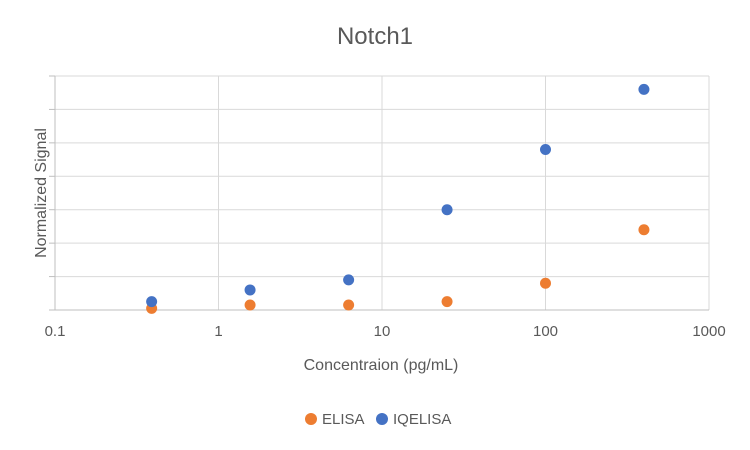 This screenshot has height=450, width=750. Describe the element at coordinates (382, 419) in the screenshot. I see `legend-marker-iqelisa` at that location.